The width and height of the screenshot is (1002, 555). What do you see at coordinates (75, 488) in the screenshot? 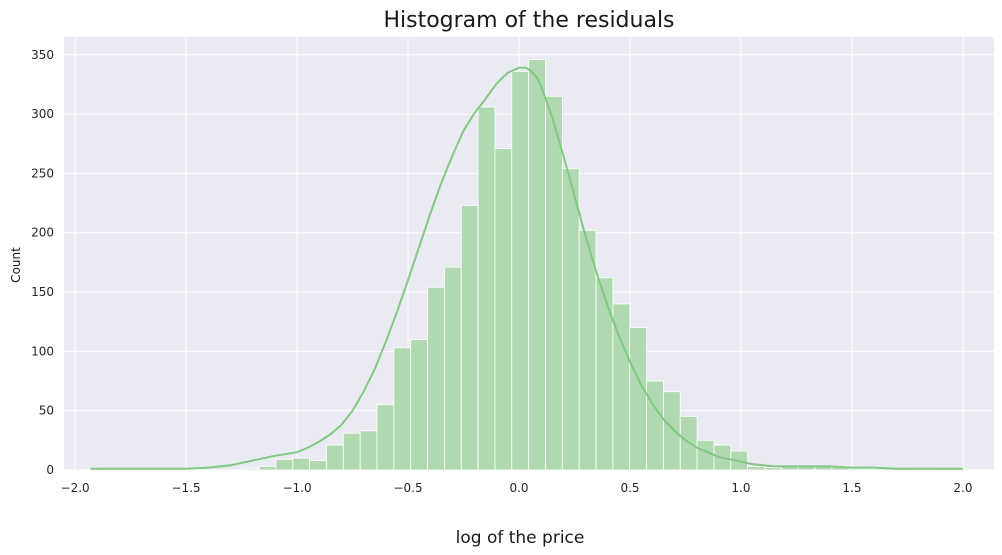
I see `x-tick-label: −2.0` at bounding box center [75, 488].